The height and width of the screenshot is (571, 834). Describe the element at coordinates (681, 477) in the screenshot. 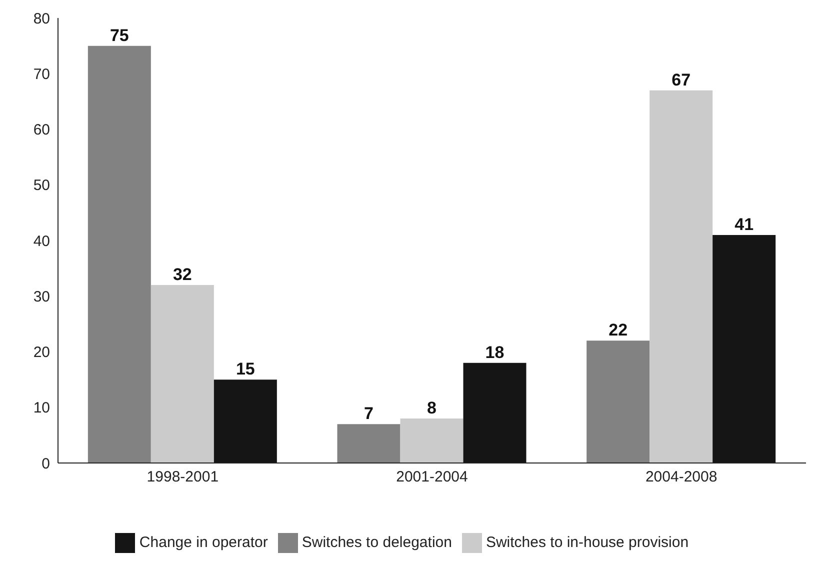

I see `x-tick-label: 2004-2008` at that location.